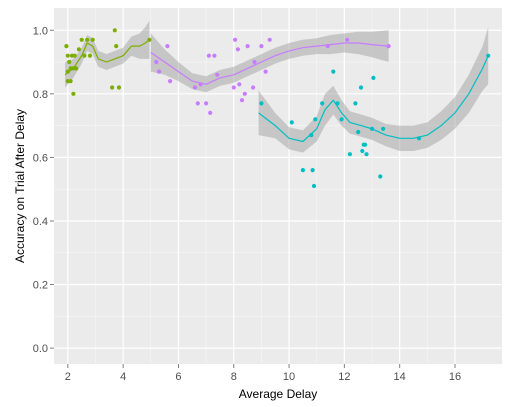 Image resolution: width=507 pixels, height=407 pixels. Describe the element at coordinates (344, 377) in the screenshot. I see `x-tick-label: 12` at that location.